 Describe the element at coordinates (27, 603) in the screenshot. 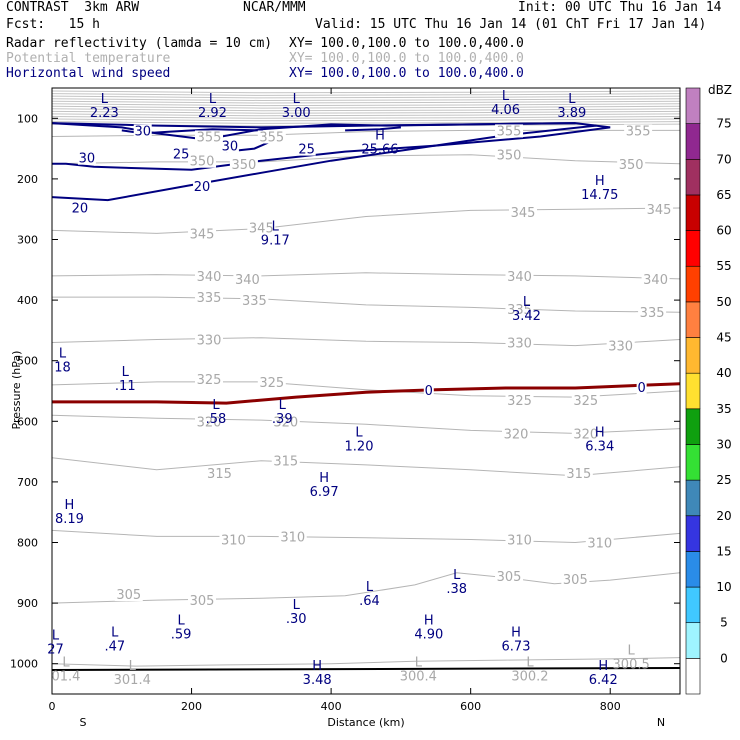

I see `y-tick-label: 900` at that location.